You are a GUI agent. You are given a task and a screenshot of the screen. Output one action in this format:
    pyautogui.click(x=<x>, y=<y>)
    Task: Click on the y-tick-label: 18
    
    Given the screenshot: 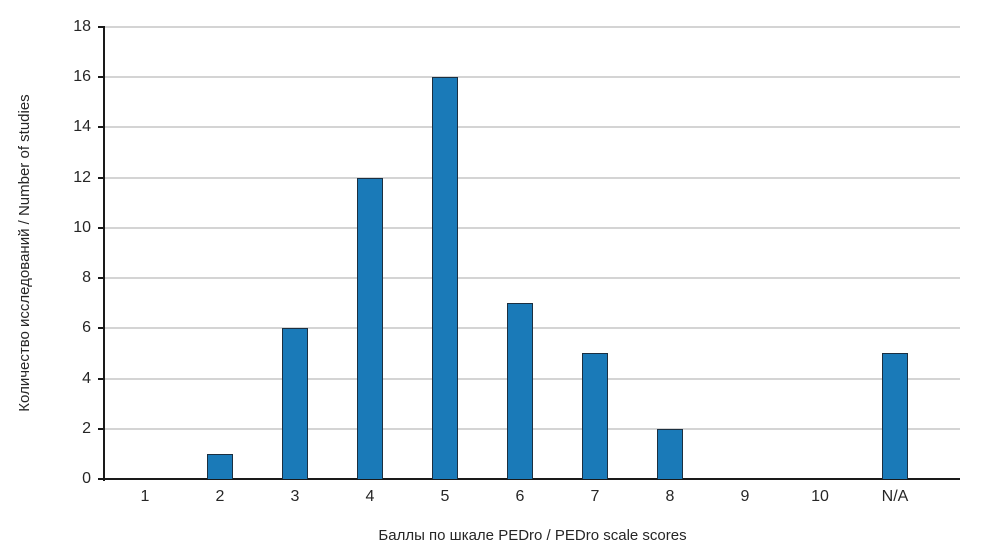 What is the action you would take?
    pyautogui.click(x=82, y=26)
    